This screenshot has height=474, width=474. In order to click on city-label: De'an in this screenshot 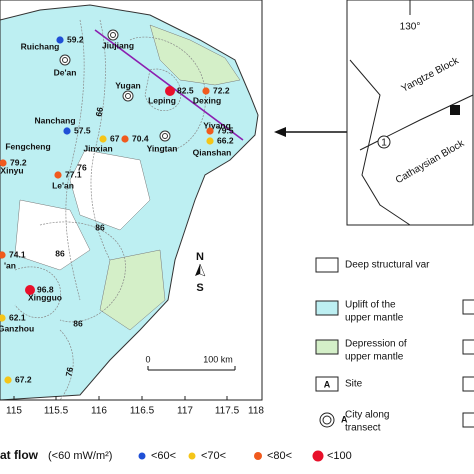, I will do `click(65, 72)`.